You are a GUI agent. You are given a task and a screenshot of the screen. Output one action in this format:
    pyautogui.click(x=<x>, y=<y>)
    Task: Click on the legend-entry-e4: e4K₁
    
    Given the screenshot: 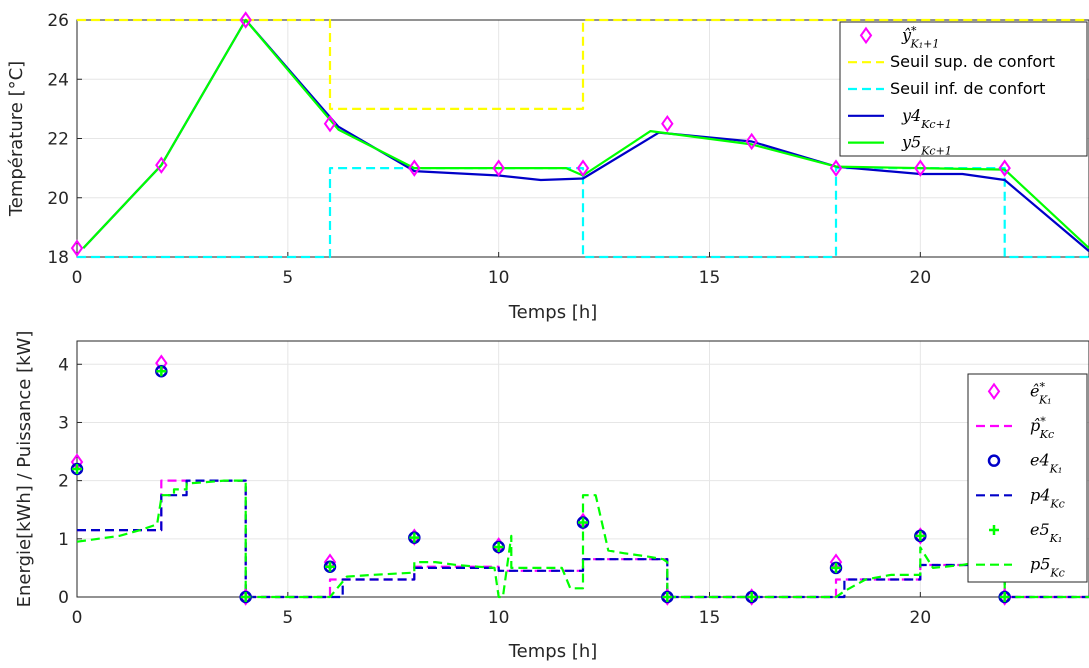 What is the action you would take?
    pyautogui.click(x=1024, y=463)
    